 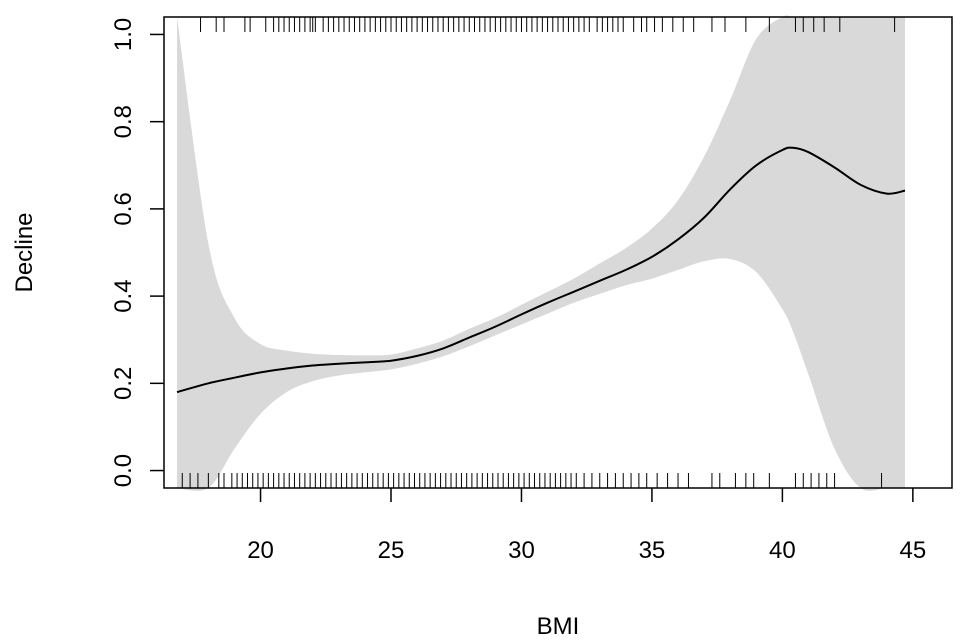 What do you see at coordinates (260, 550) in the screenshot?
I see `x-tick-label: 20` at bounding box center [260, 550].